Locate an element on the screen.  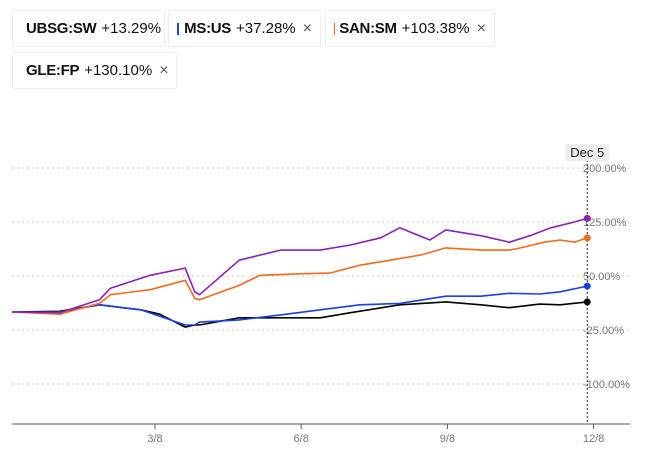
x-tick-label: 9/8 is located at coordinates (447, 439).